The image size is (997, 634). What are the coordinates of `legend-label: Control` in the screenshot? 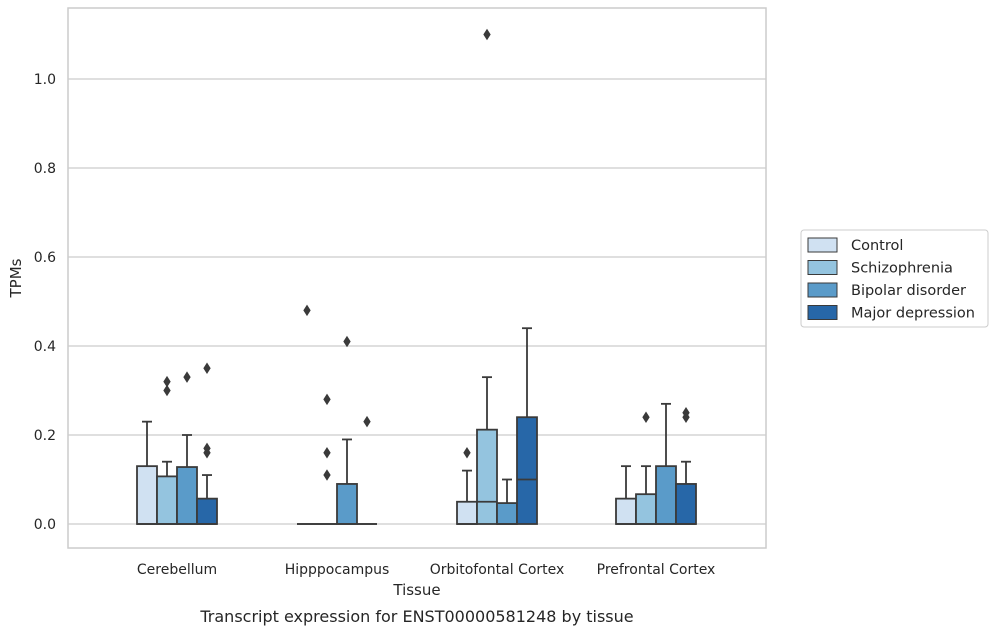 It's located at (877, 246).